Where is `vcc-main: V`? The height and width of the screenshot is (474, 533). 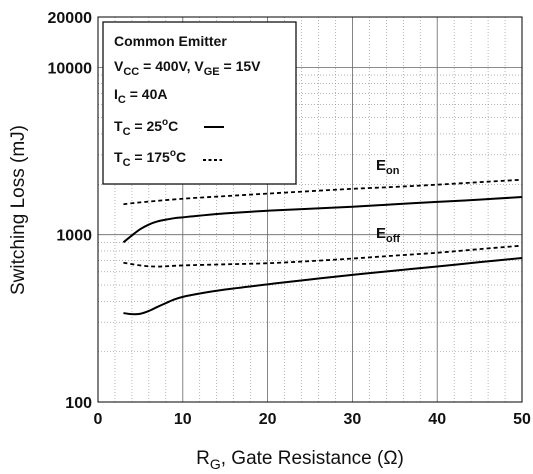 vcc-main: V is located at coordinates (119, 66).